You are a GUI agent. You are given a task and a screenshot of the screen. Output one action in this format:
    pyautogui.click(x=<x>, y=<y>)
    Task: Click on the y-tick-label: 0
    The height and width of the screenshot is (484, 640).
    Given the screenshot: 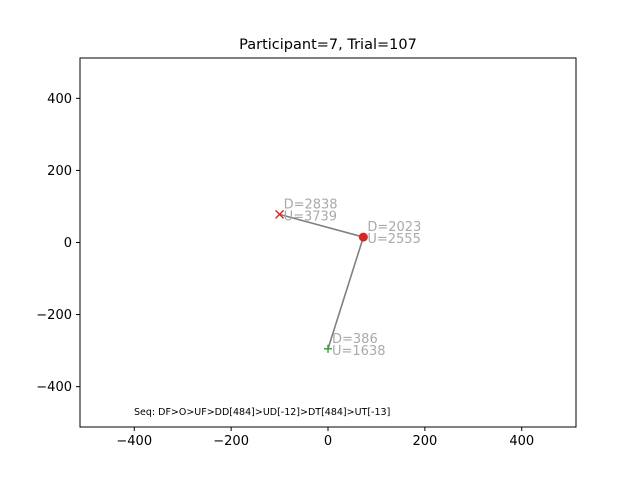 What is the action you would take?
    pyautogui.click(x=68, y=243)
    